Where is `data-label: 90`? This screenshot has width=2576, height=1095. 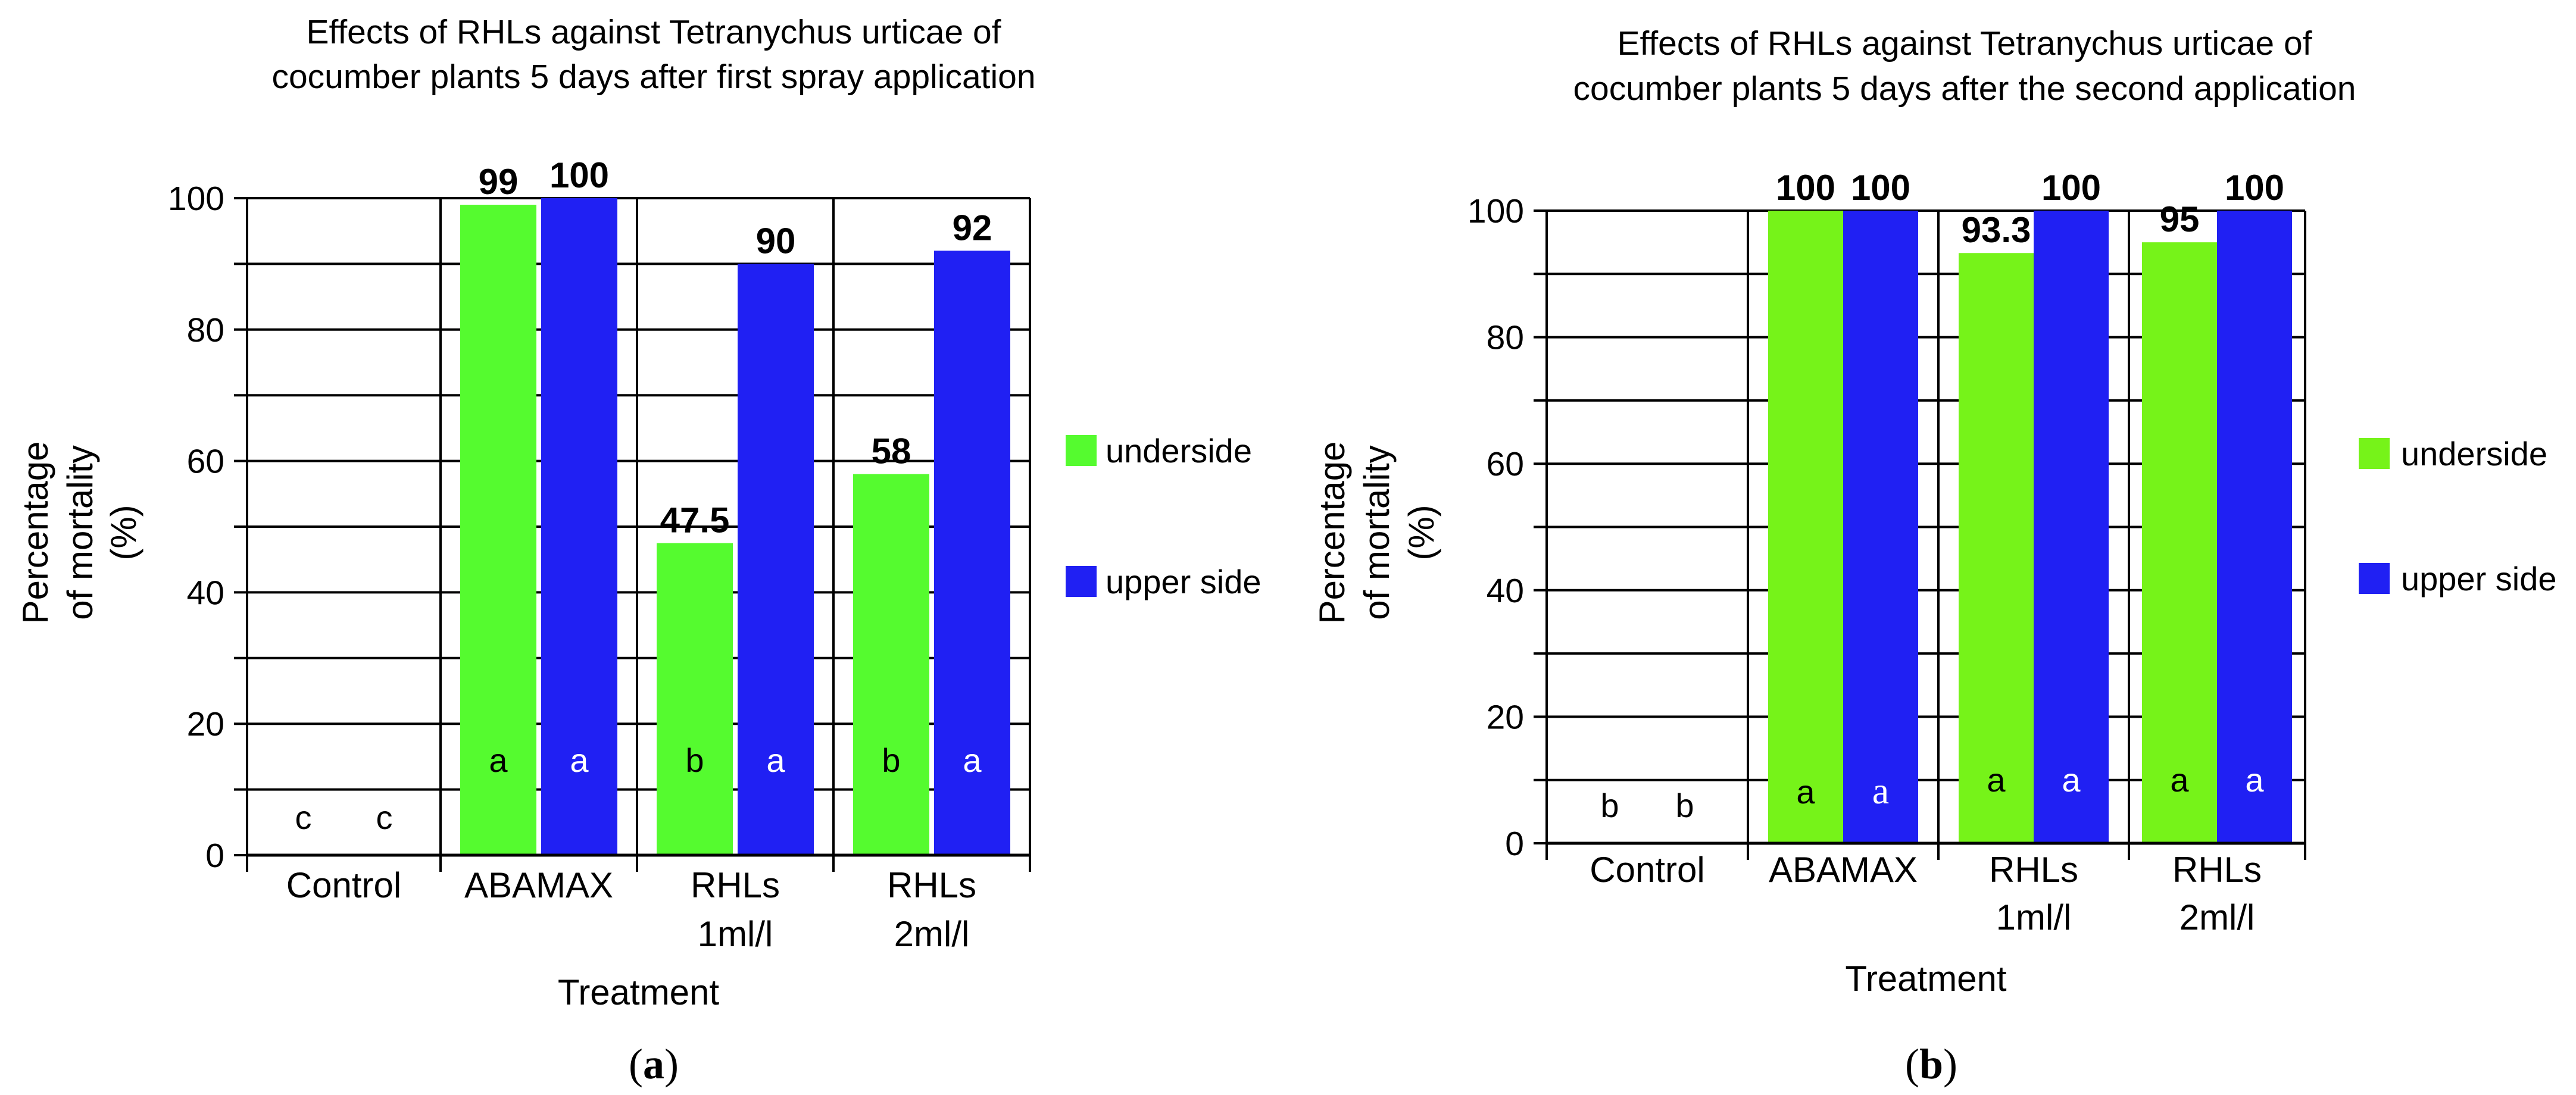
data-label: 90 is located at coordinates (776, 241).